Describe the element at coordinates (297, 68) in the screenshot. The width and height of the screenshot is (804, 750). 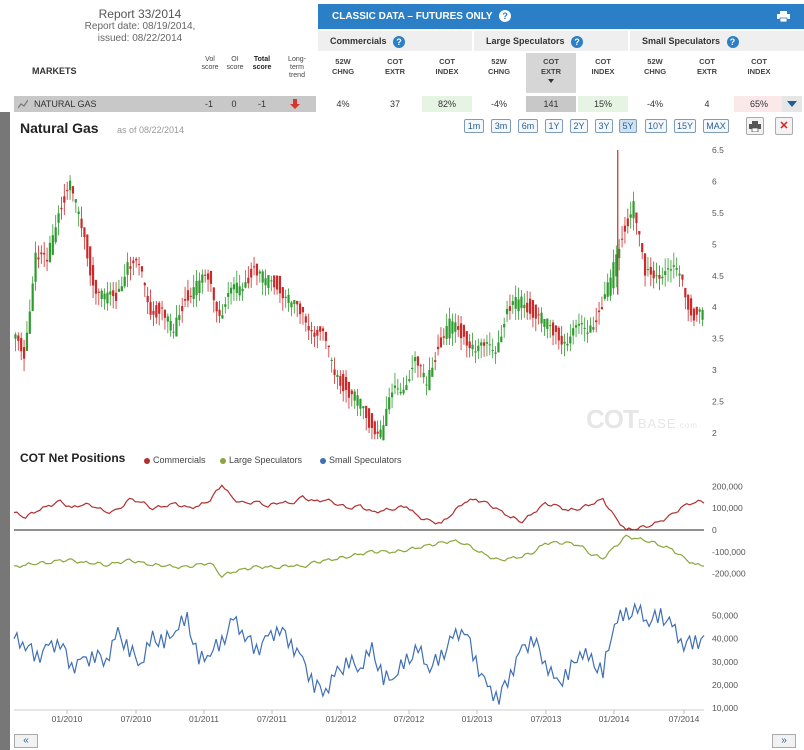
I see `trend-header: Long- term trend` at that location.